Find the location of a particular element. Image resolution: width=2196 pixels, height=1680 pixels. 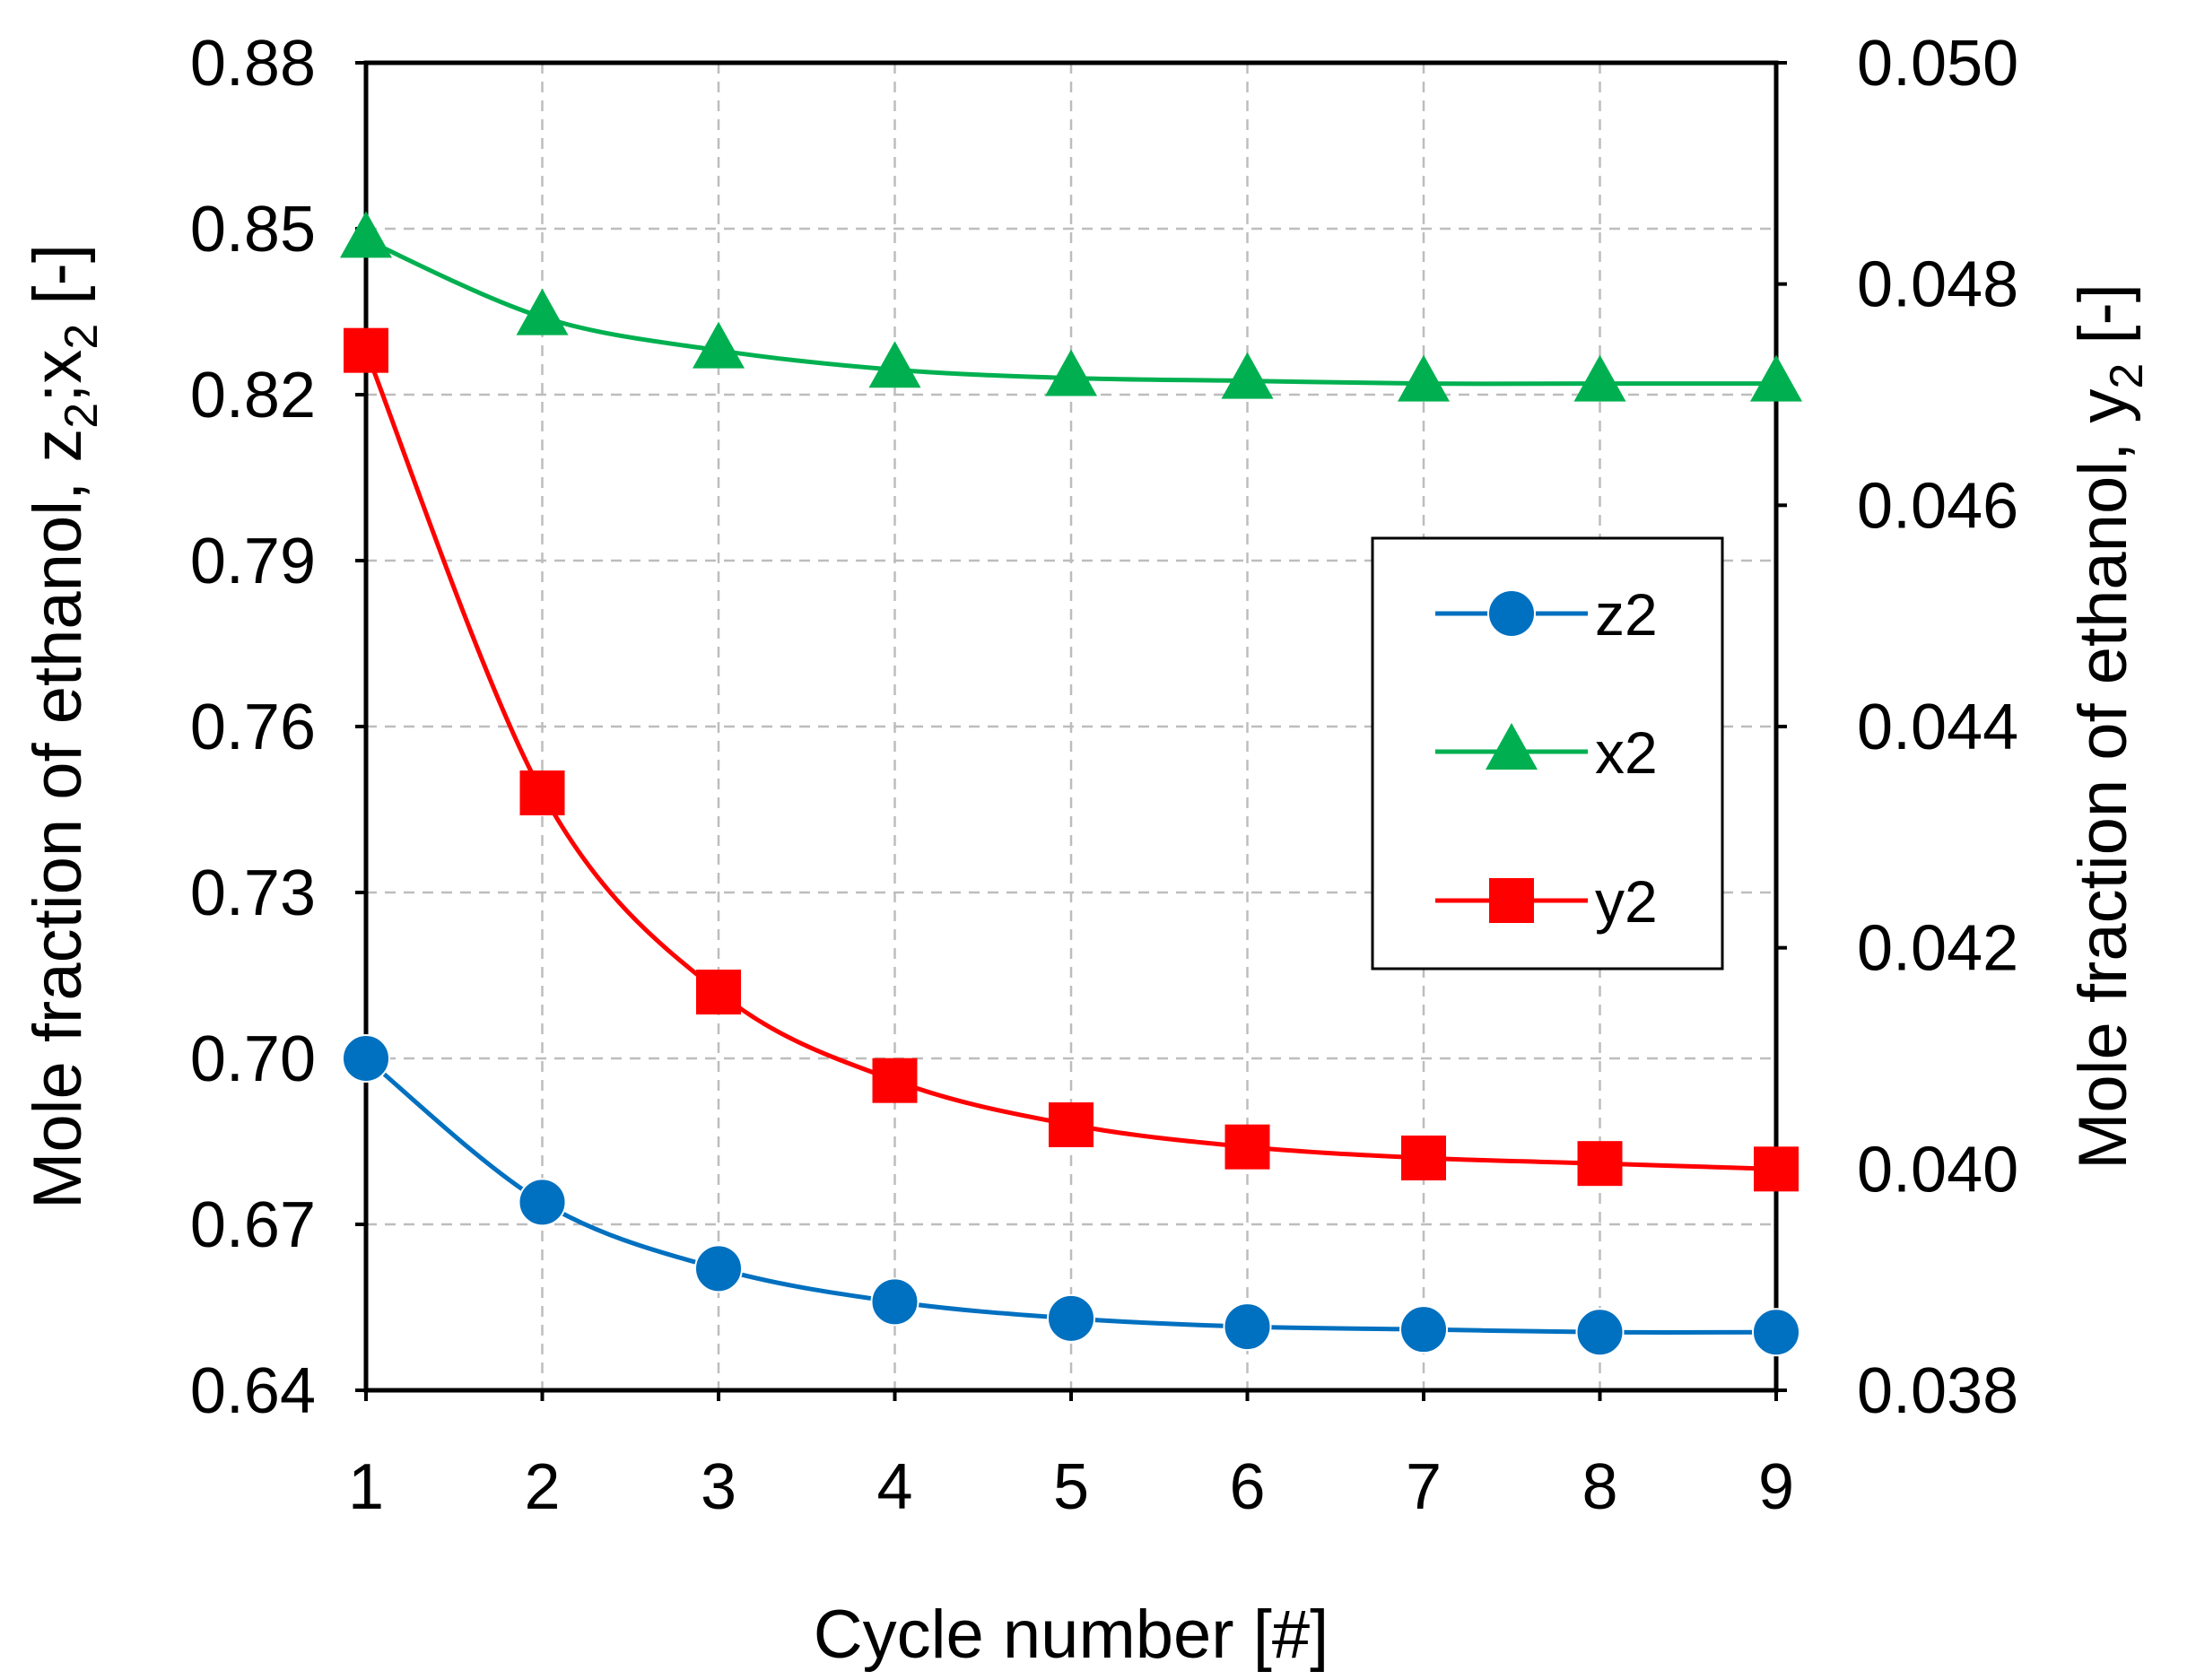

x-tick-label: 9 is located at coordinates (1776, 1487).